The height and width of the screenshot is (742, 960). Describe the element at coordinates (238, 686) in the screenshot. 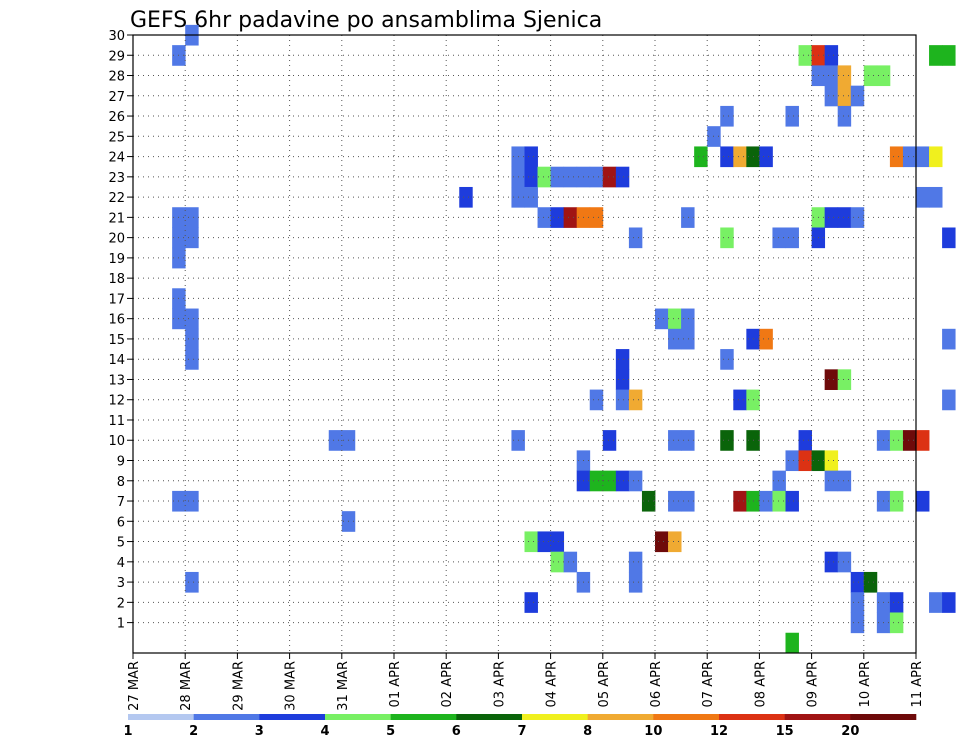

I see `x-tick-label: 29 MAR` at that location.